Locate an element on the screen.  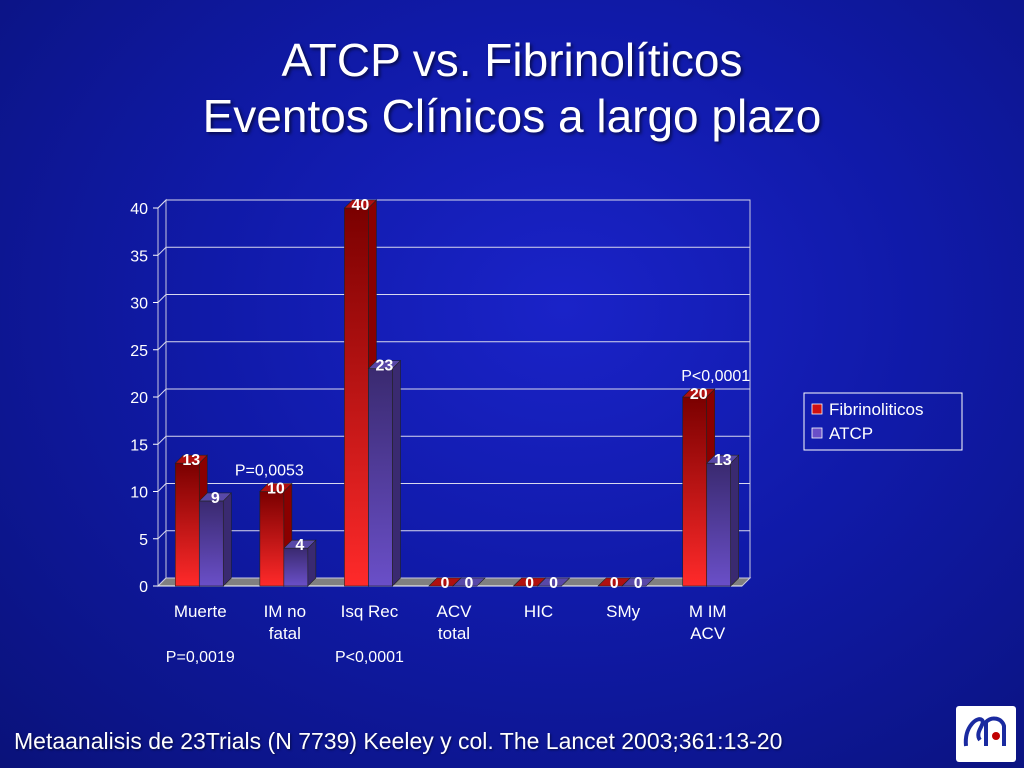
data-label-atcp: 4 is located at coordinates (299, 545).